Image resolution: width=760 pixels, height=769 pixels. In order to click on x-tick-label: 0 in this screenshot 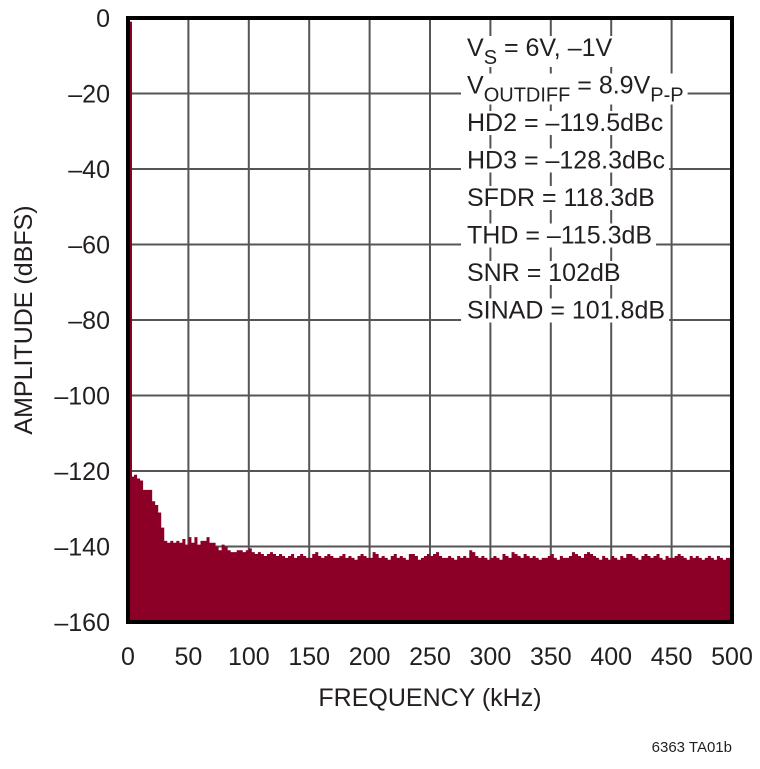, I will do `click(128, 657)`.